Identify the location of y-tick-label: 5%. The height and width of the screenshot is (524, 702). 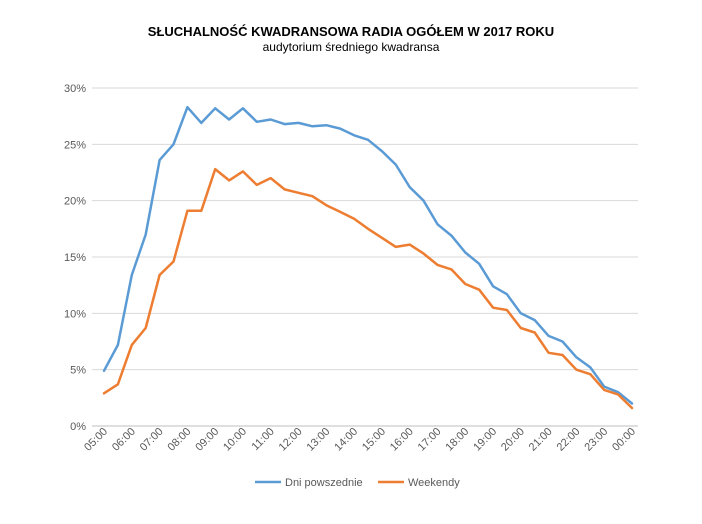
(78, 371).